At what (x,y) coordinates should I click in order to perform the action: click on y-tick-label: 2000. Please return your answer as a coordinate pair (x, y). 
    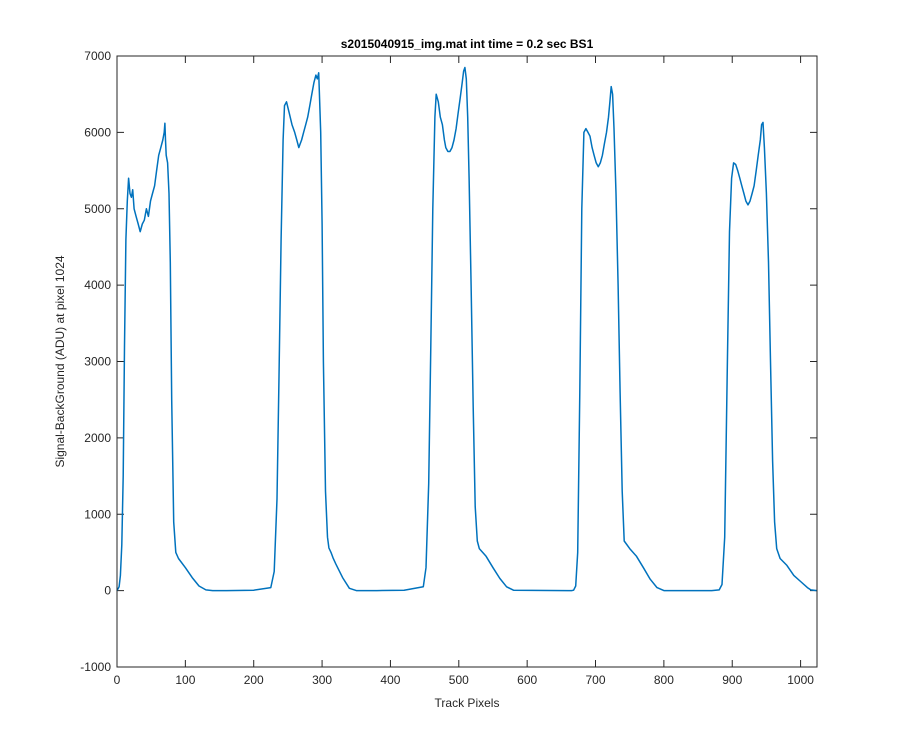
    Looking at the image, I should click on (97, 438).